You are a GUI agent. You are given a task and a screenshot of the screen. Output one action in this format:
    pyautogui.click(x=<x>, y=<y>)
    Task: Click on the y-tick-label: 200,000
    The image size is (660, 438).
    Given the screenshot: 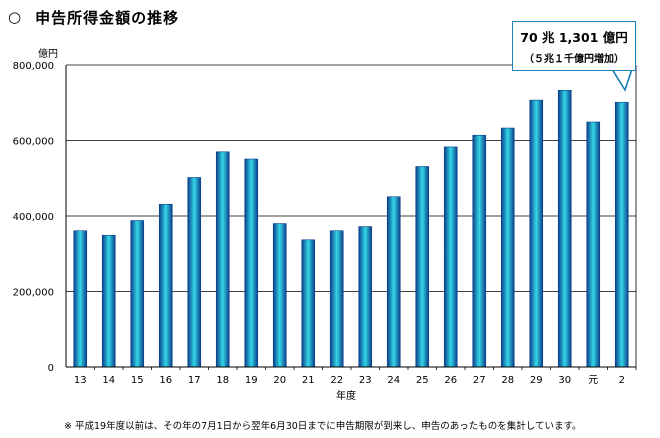 What is the action you would take?
    pyautogui.click(x=33, y=293)
    